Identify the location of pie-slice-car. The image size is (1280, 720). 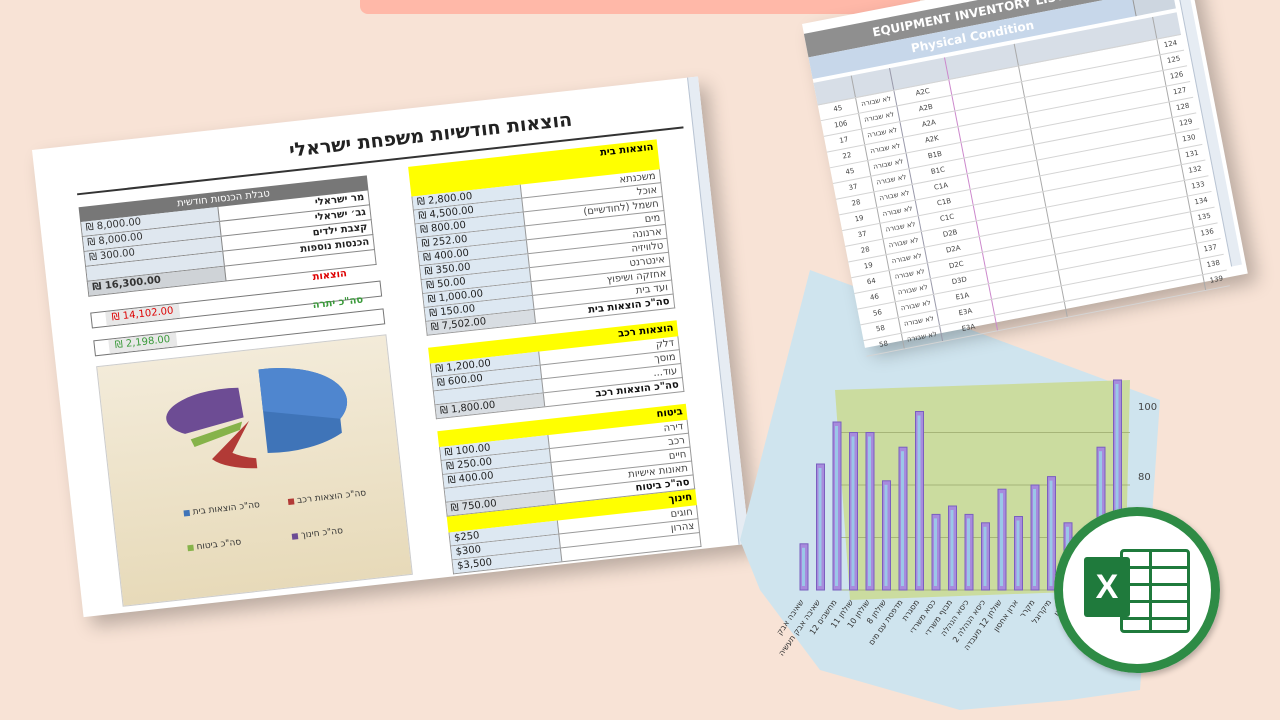
(235, 444).